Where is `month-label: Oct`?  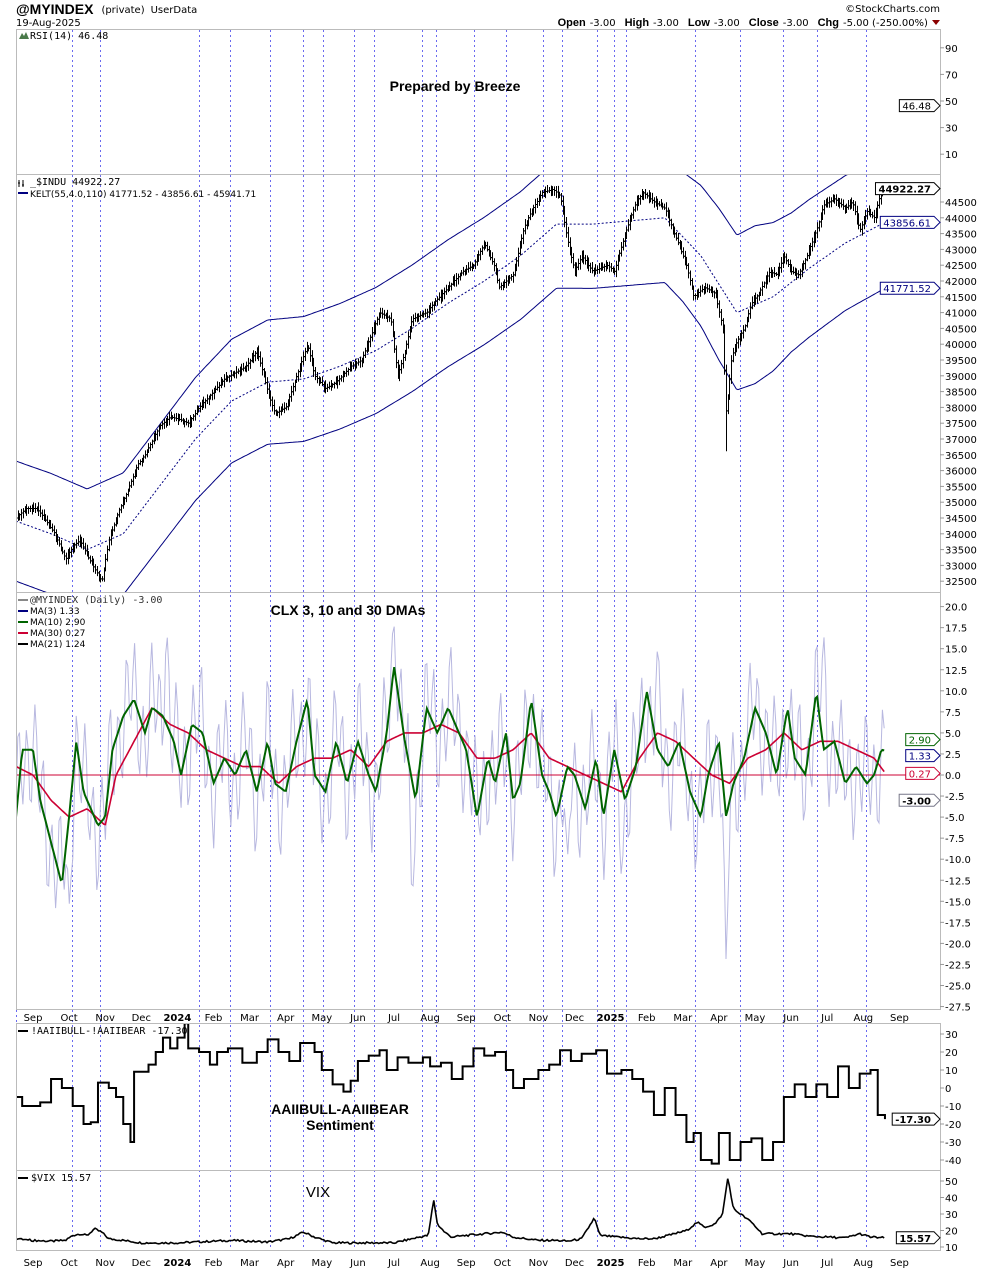
month-label: Oct is located at coordinates (68, 1018).